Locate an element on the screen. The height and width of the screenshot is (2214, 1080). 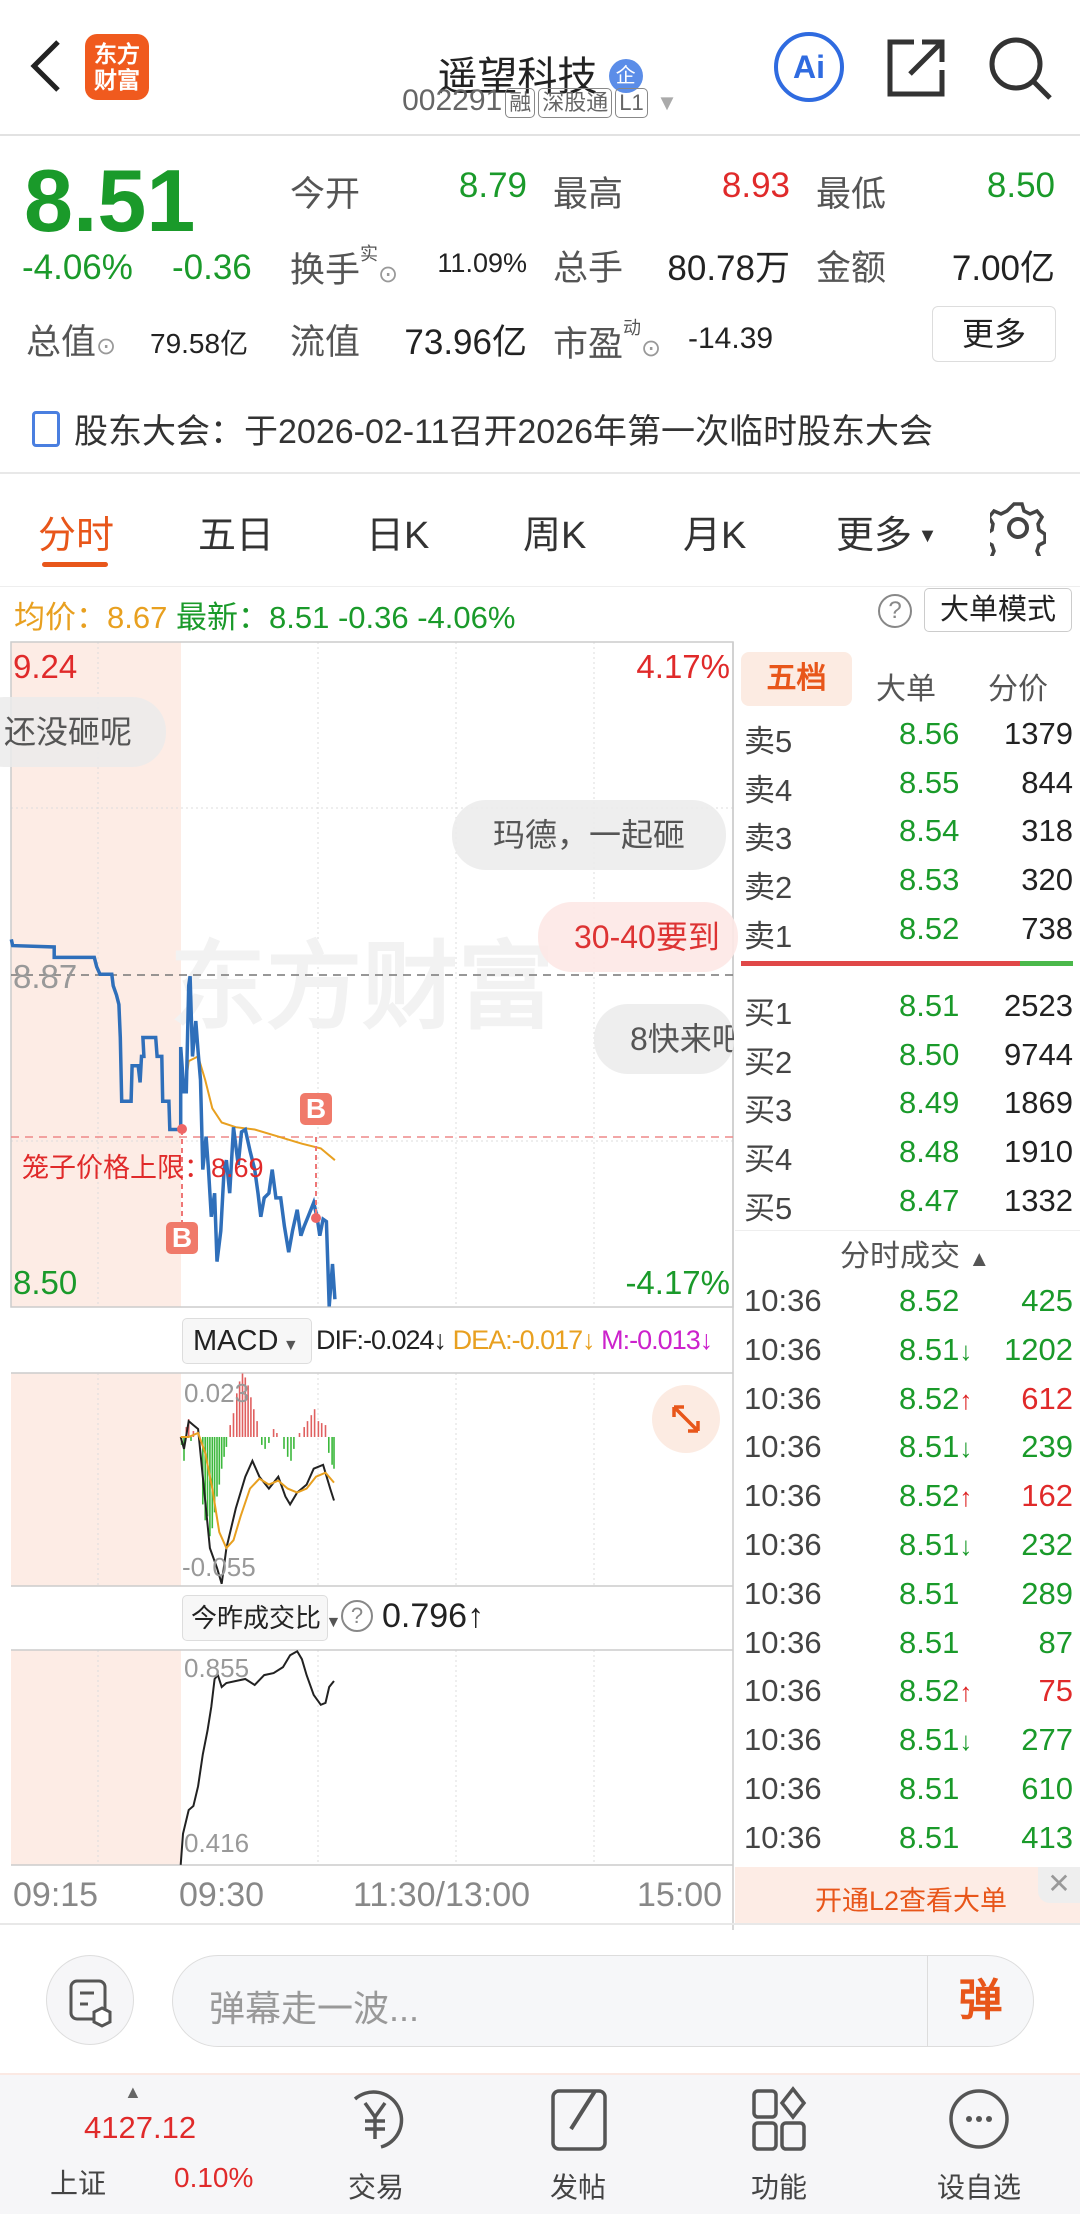
ratio-line is located at coordinates (257, 1757).